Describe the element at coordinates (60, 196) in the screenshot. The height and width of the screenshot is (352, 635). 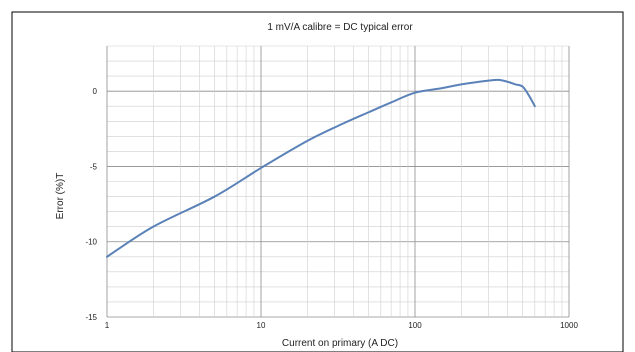
I see `y-axis-label: Error (%)T` at that location.